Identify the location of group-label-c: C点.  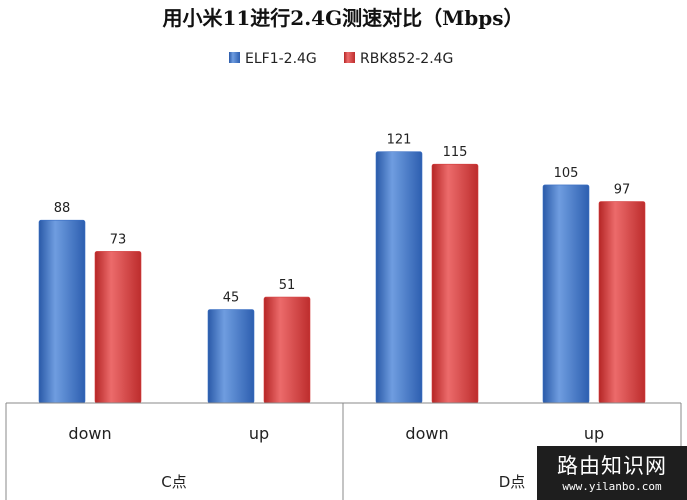
(173, 482).